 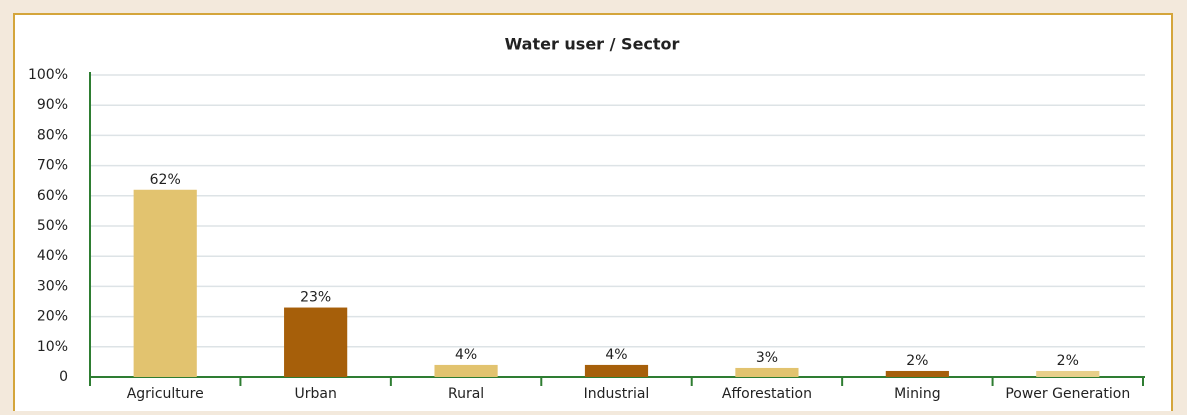 I want to click on data-label: 62%, so click(x=165, y=180).